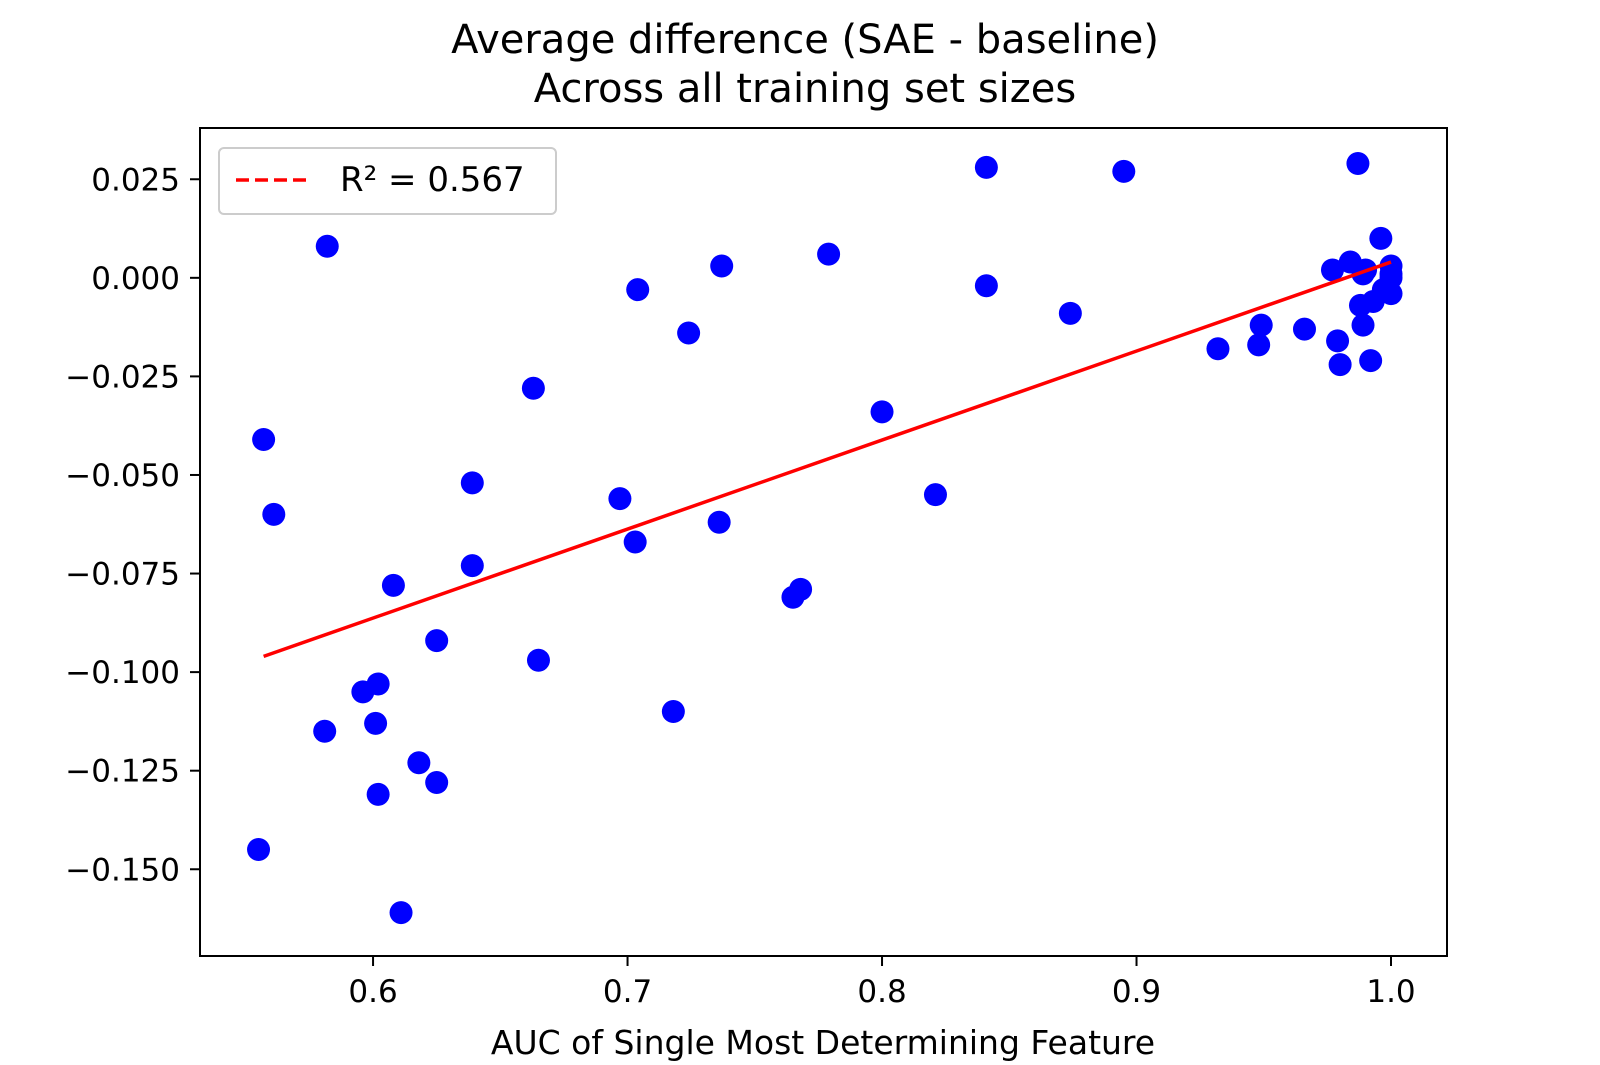 This screenshot has height=1065, width=1600. What do you see at coordinates (805, 89) in the screenshot?
I see `chart-subtitle: Across all training set sizes` at bounding box center [805, 89].